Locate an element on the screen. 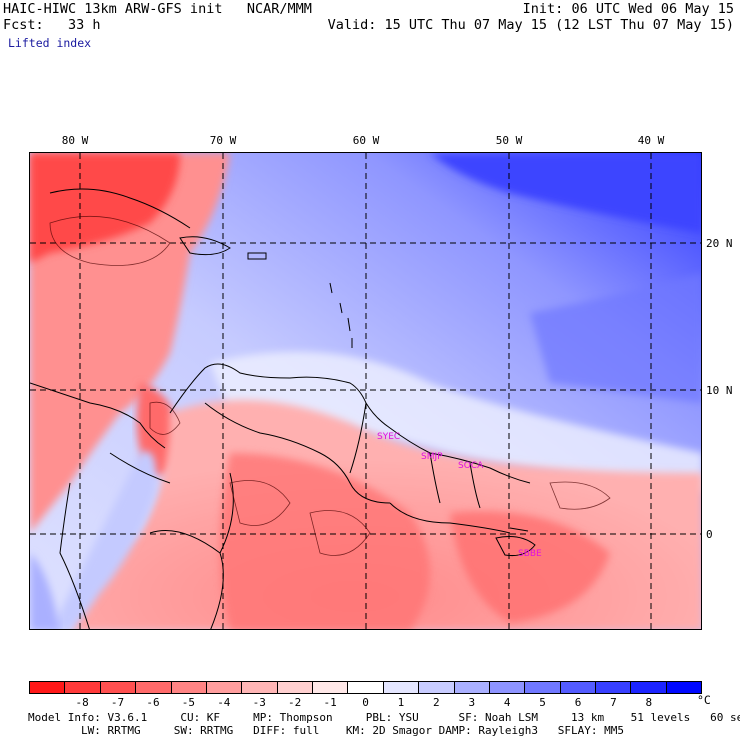  lat-label-20n: 20 N is located at coordinates (719, 243).